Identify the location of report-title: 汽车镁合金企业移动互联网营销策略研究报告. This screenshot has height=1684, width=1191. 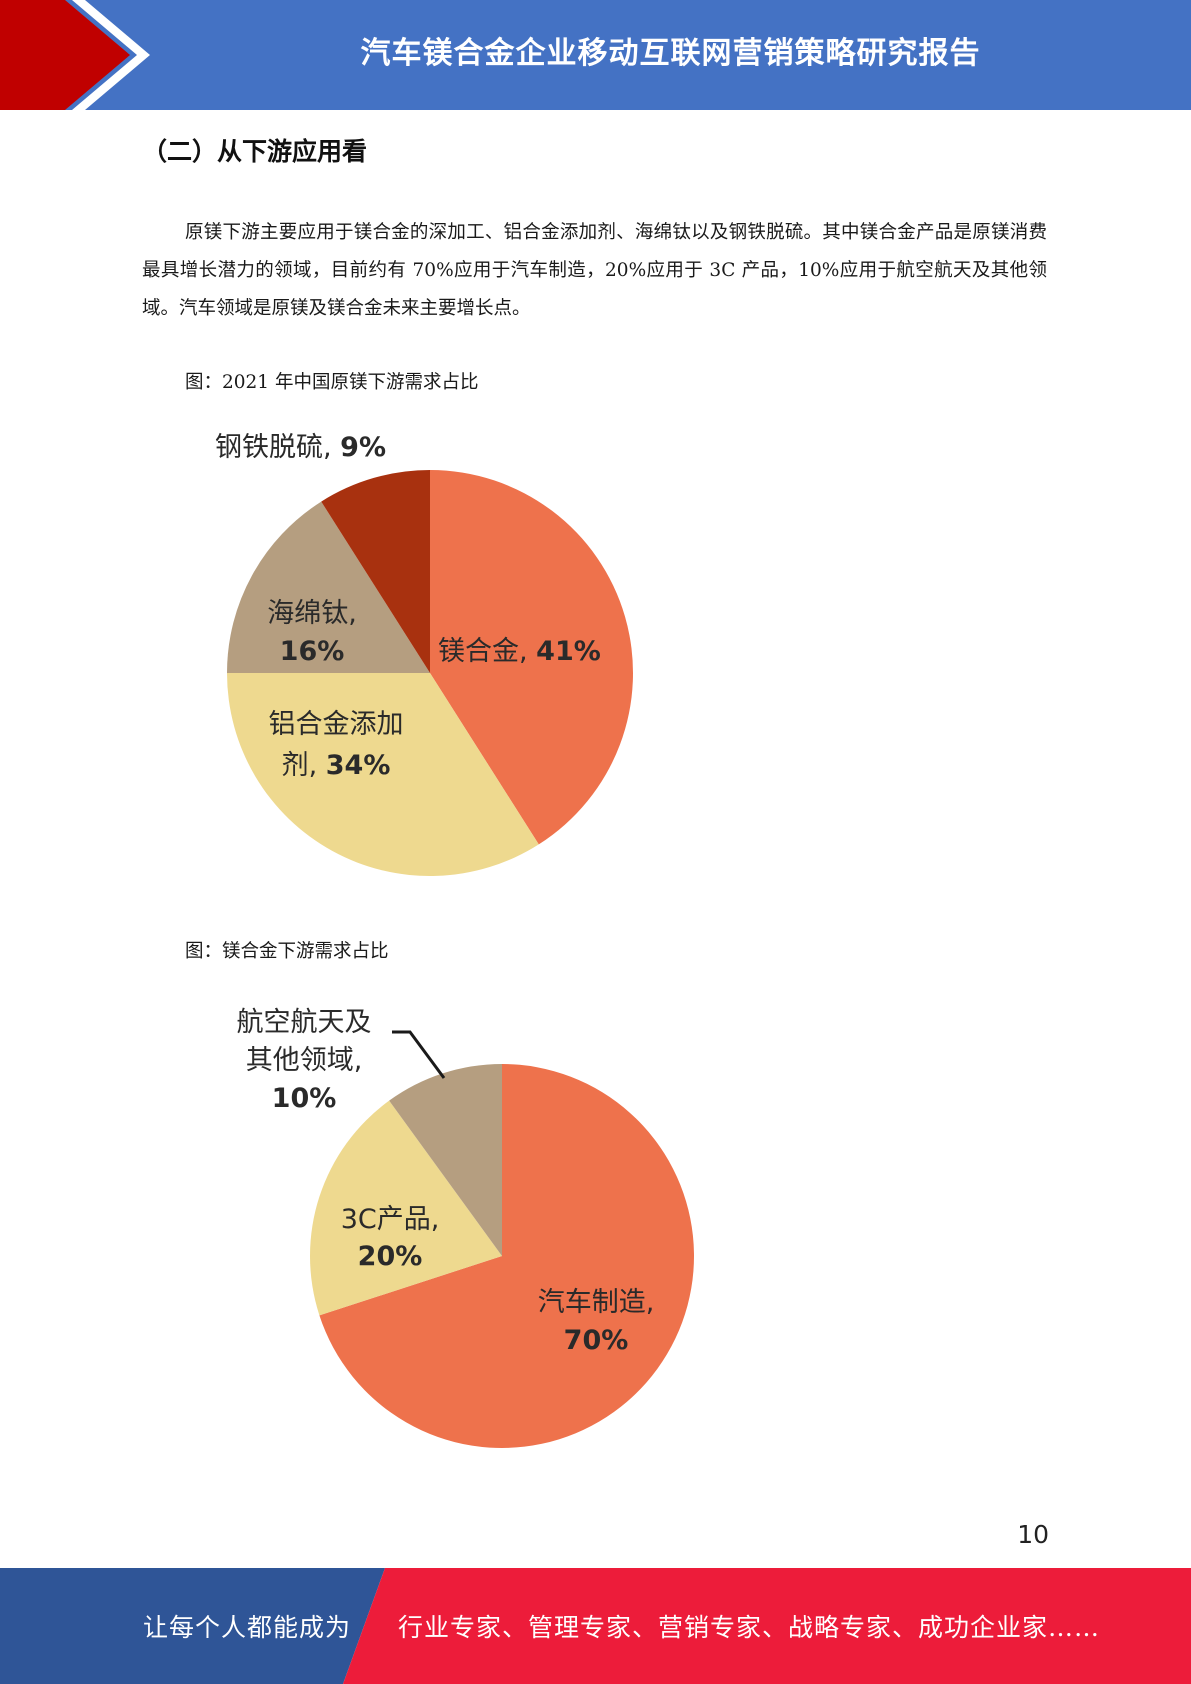
(670, 53).